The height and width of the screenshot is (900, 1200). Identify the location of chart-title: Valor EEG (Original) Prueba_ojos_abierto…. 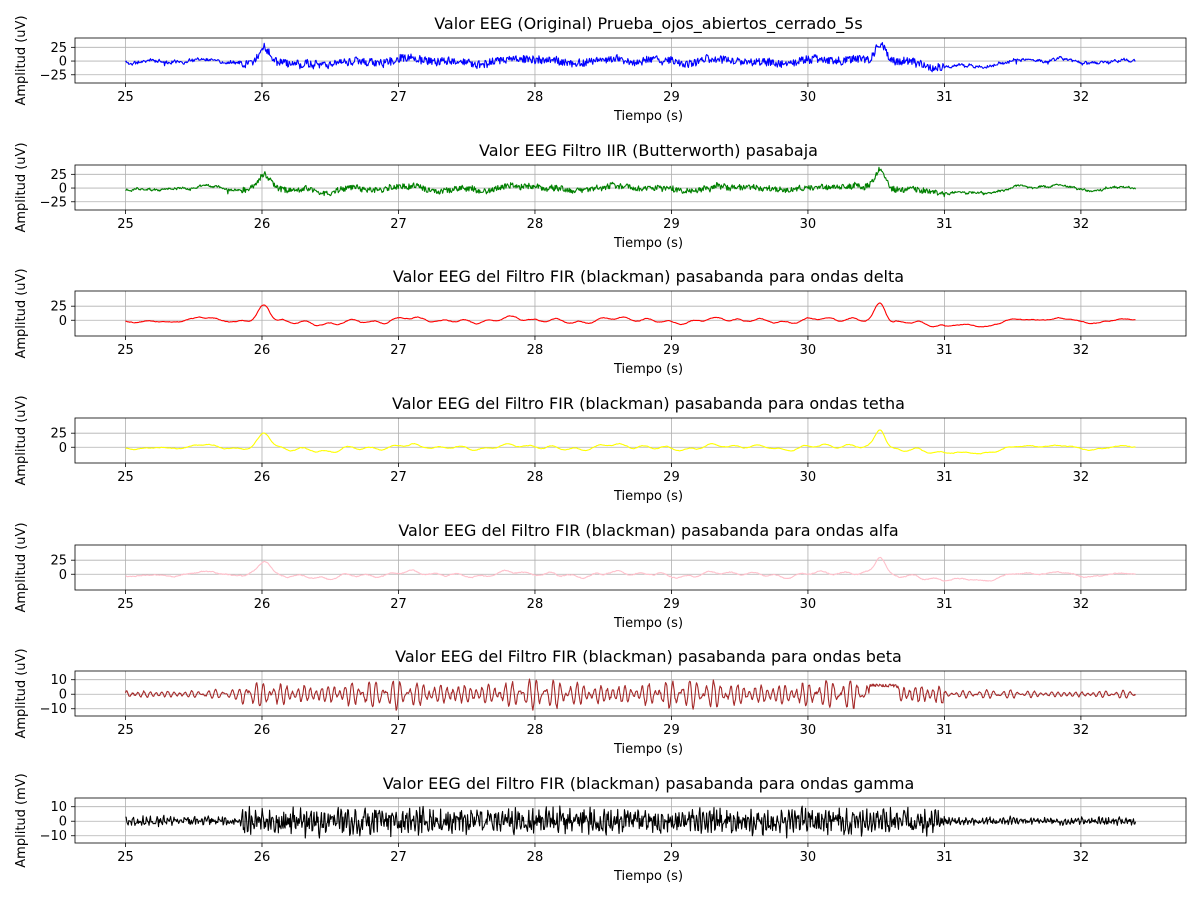
(648, 24).